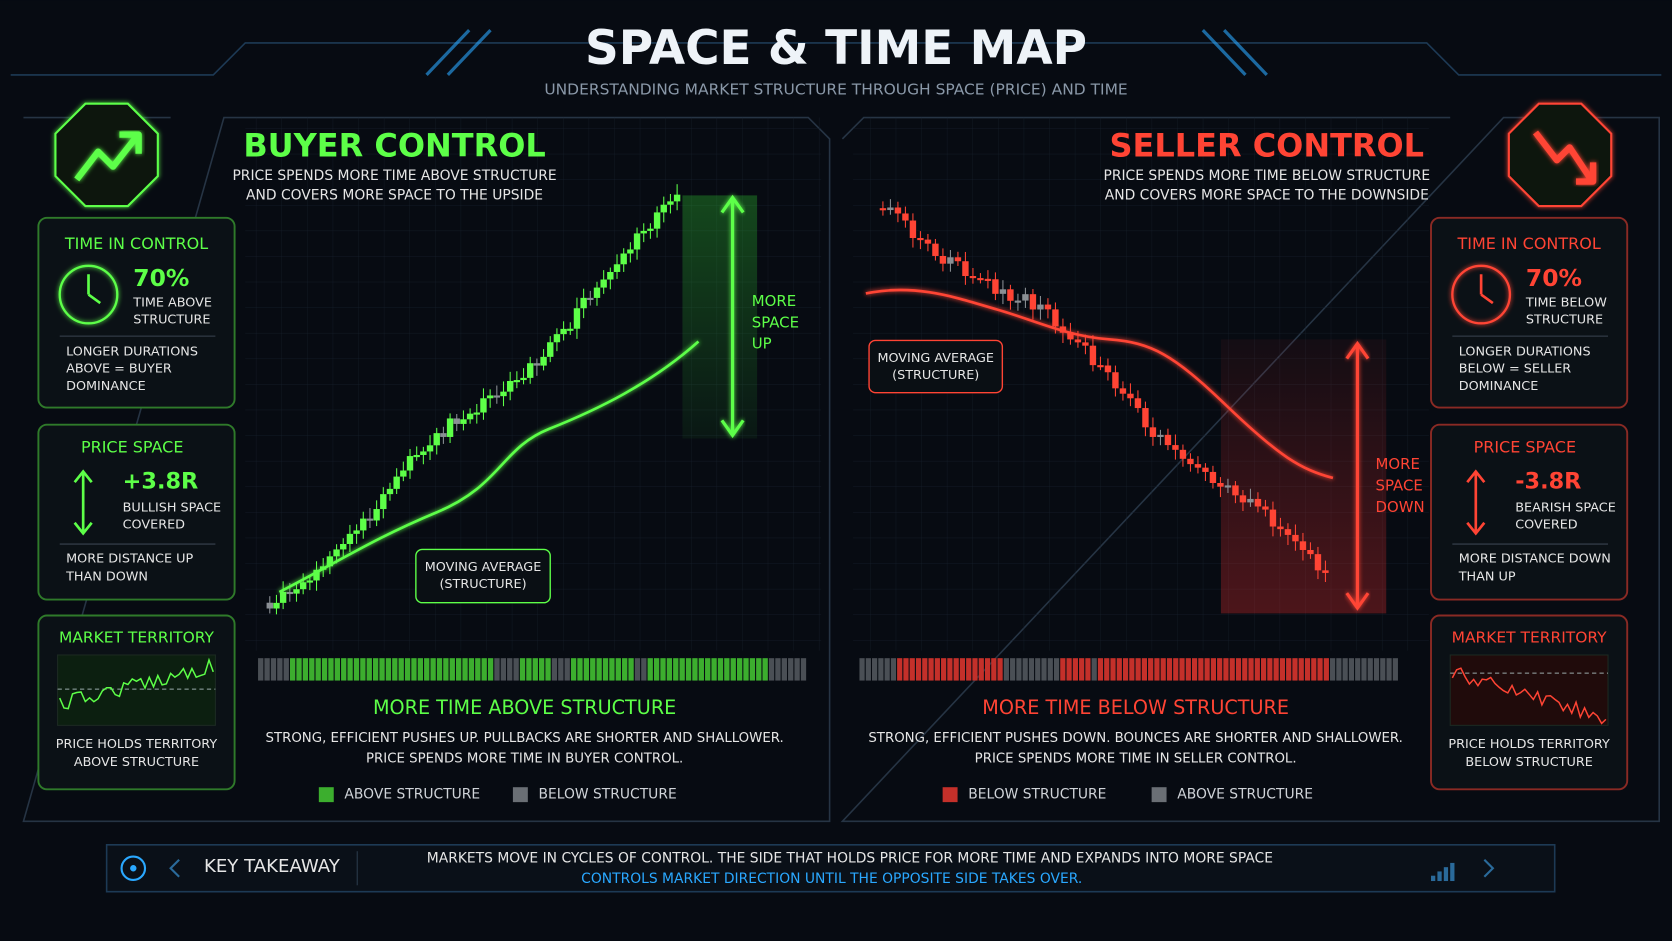 This screenshot has height=941, width=1672. I want to click on space-arrow, so click(732, 316).